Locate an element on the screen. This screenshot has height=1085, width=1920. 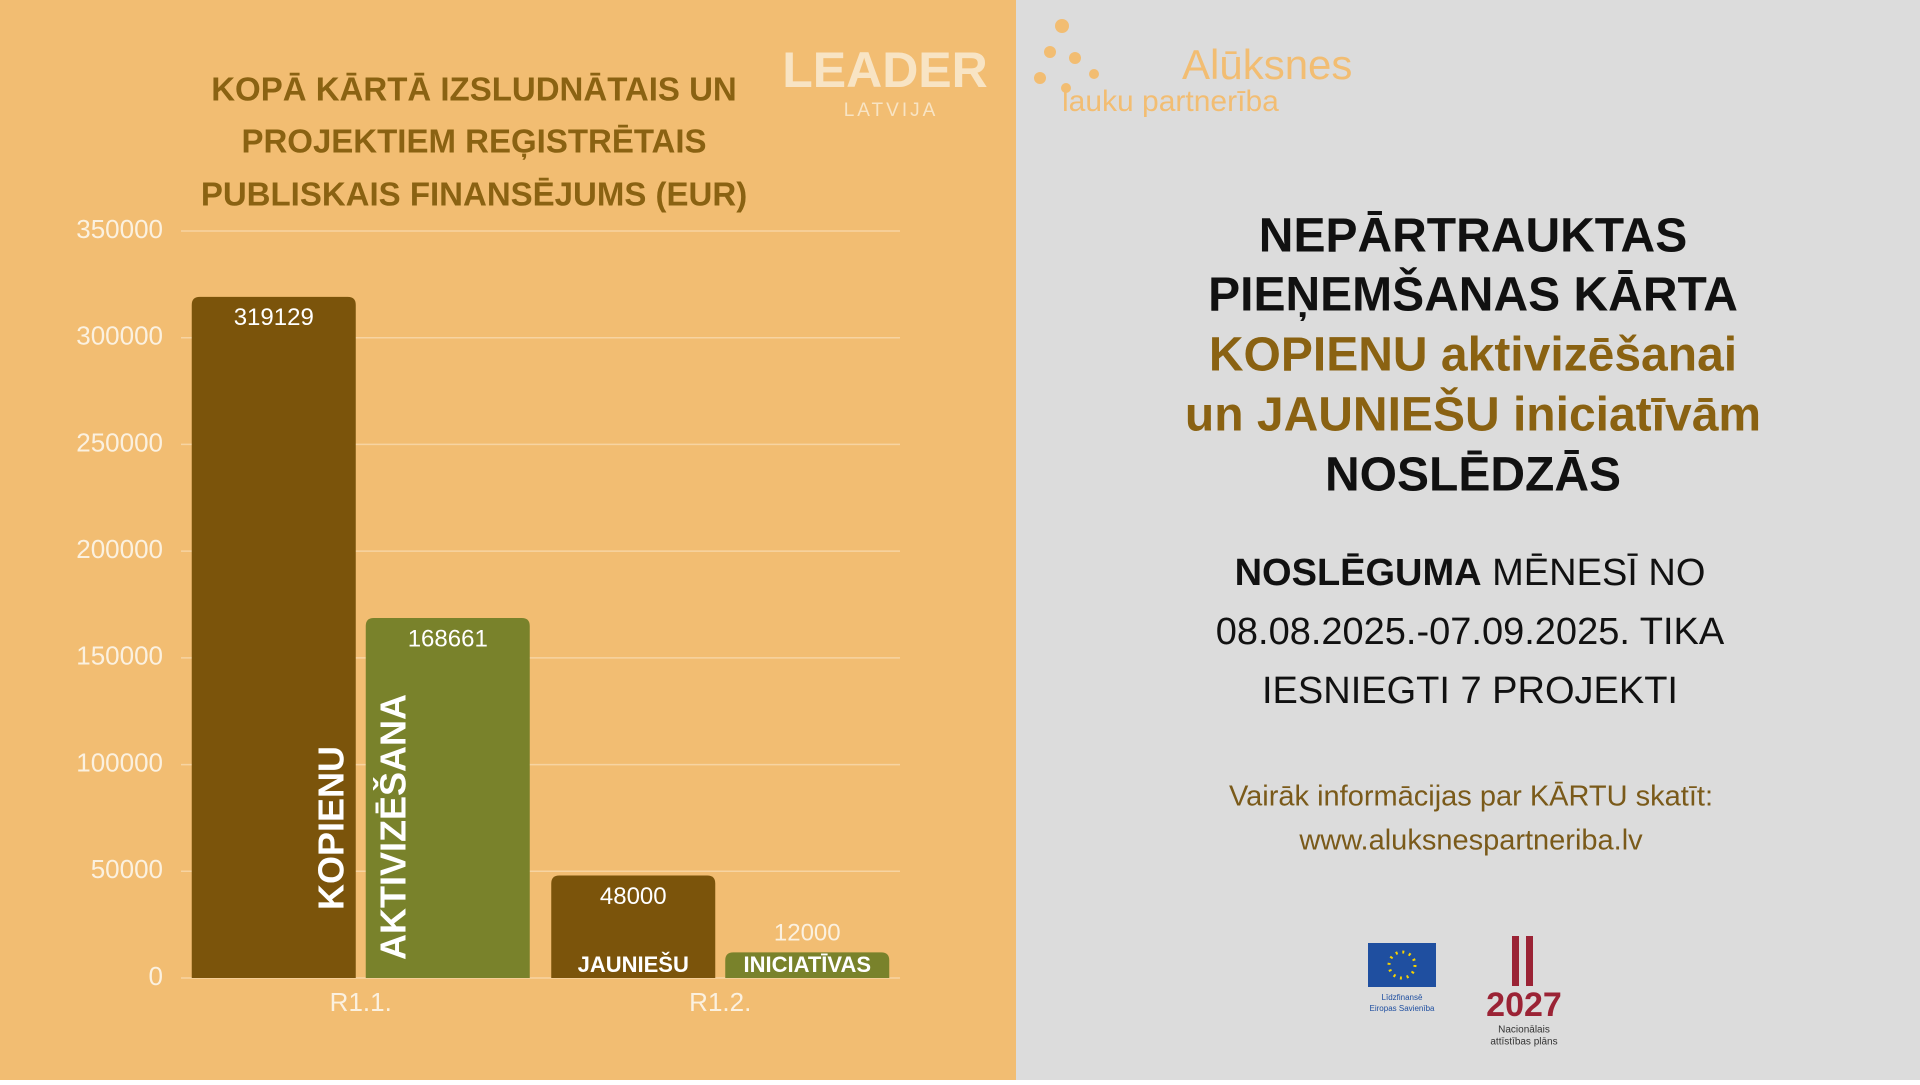
y-tick-label: 300000 is located at coordinates (119, 336).